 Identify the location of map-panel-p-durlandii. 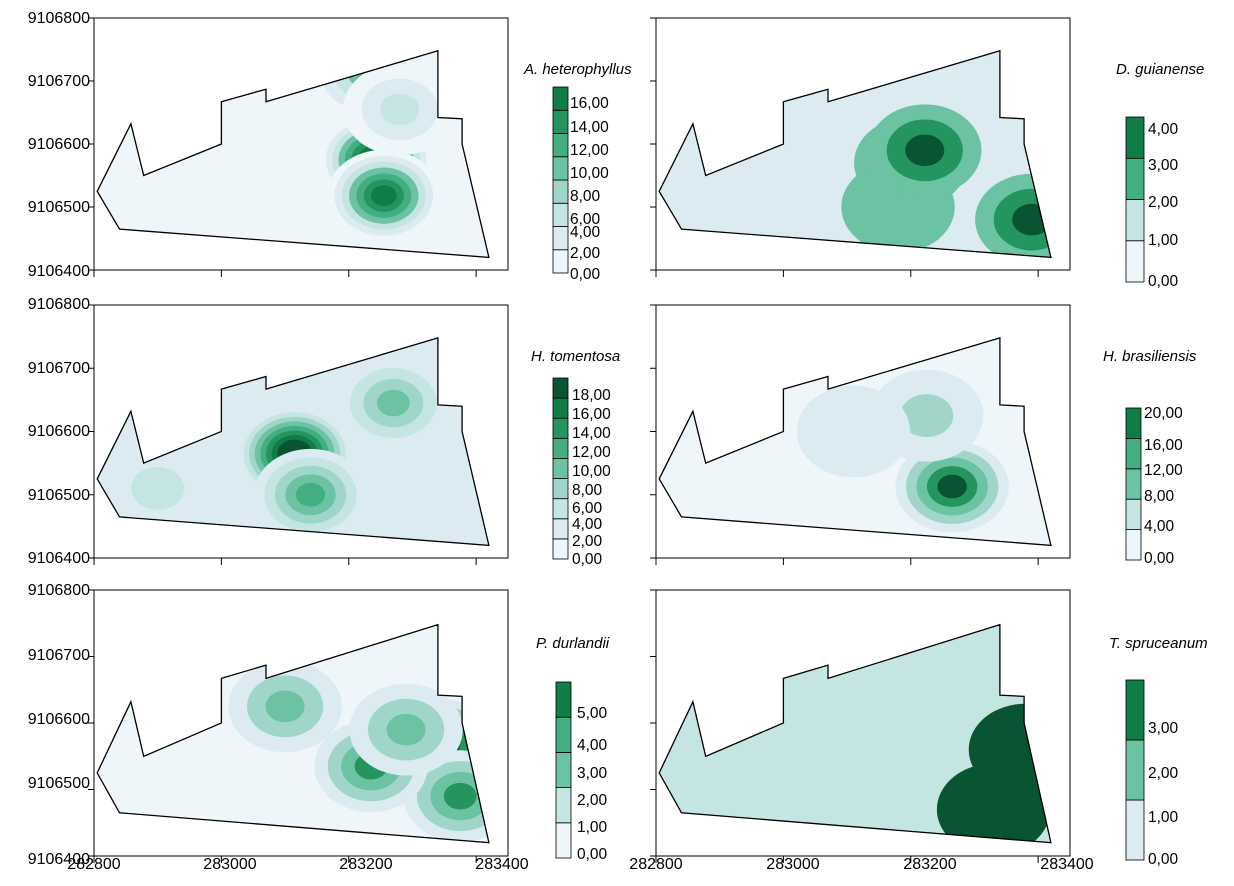
(330, 726).